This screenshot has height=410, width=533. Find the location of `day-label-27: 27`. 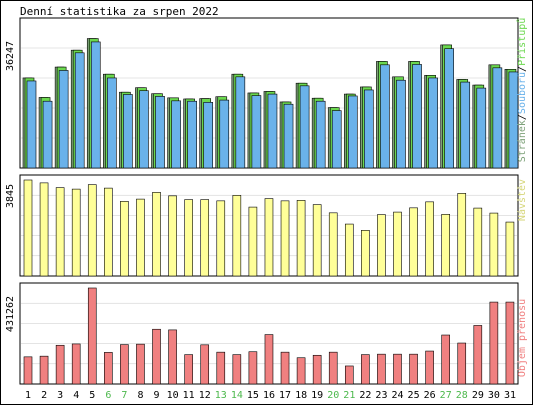

day-label-27: 27 is located at coordinates (446, 395).